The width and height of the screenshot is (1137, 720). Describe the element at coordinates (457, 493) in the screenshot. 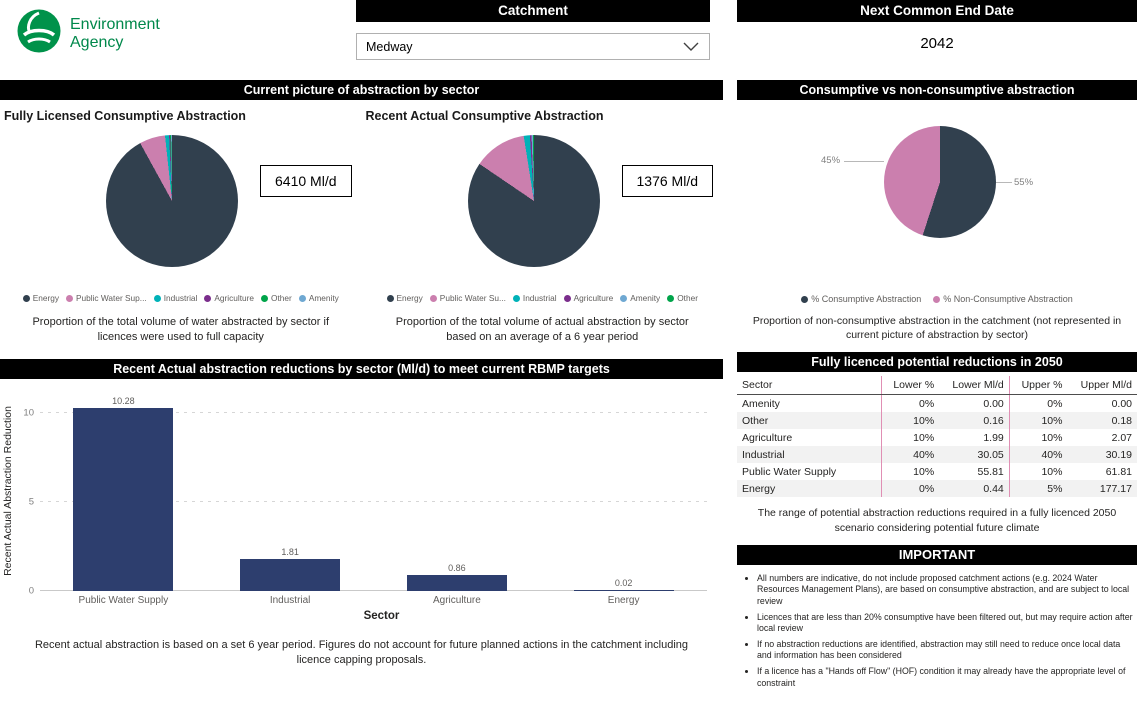

I see `bar-agriculture: 0.86` at that location.